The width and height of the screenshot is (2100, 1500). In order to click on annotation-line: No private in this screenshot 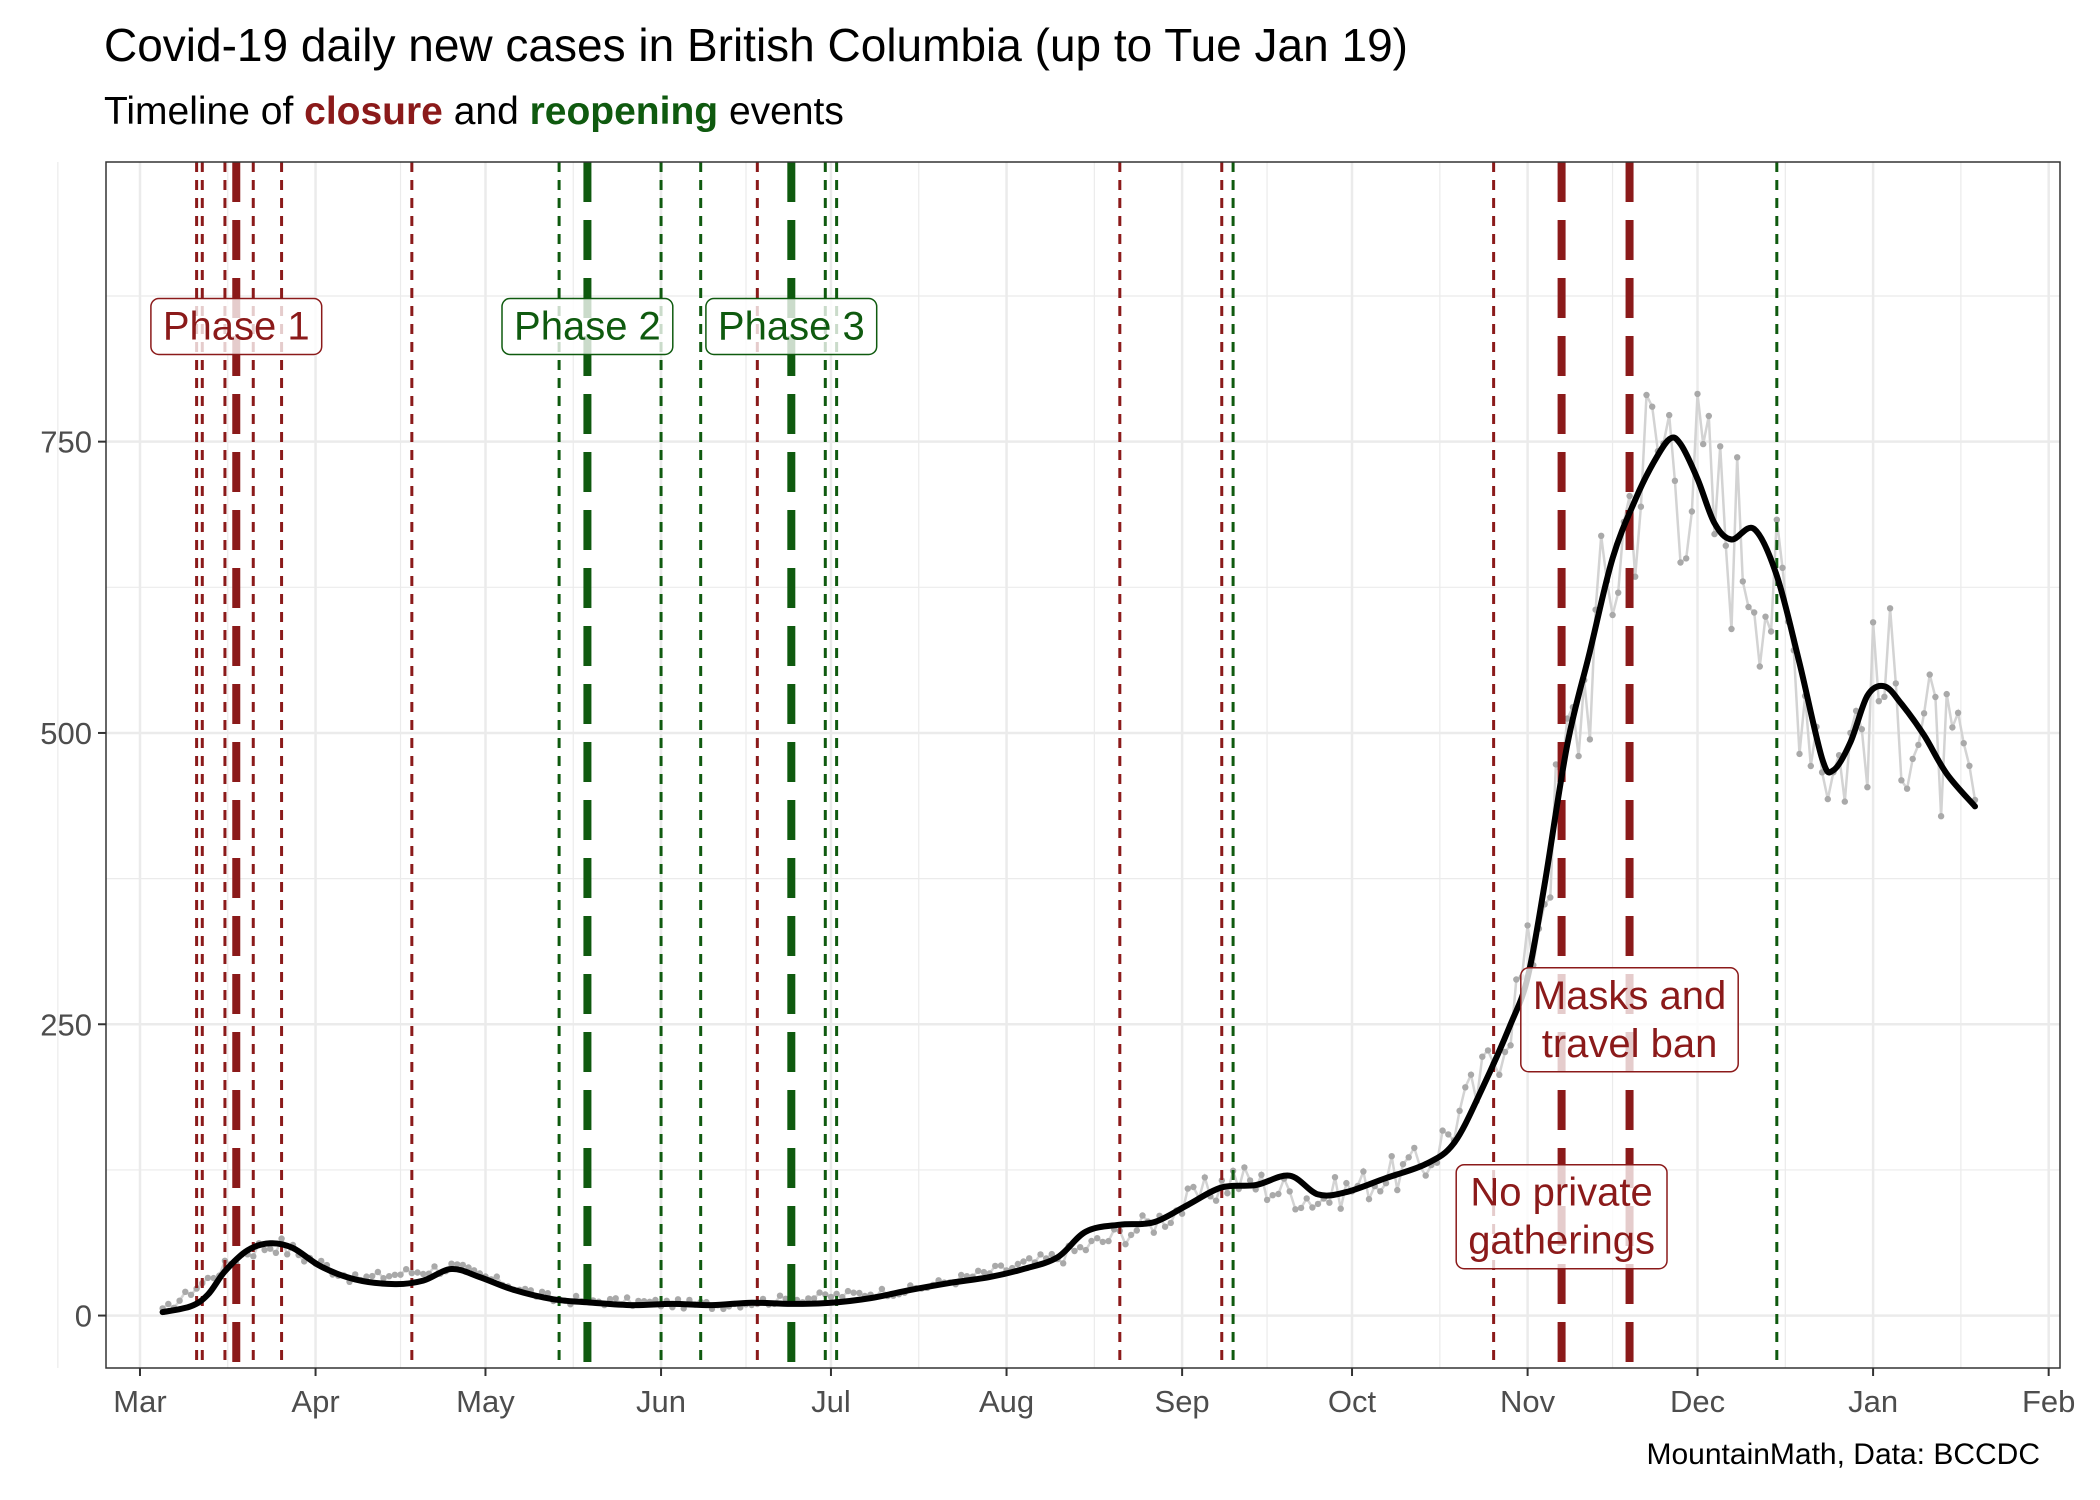, I will do `click(1561, 1193)`.